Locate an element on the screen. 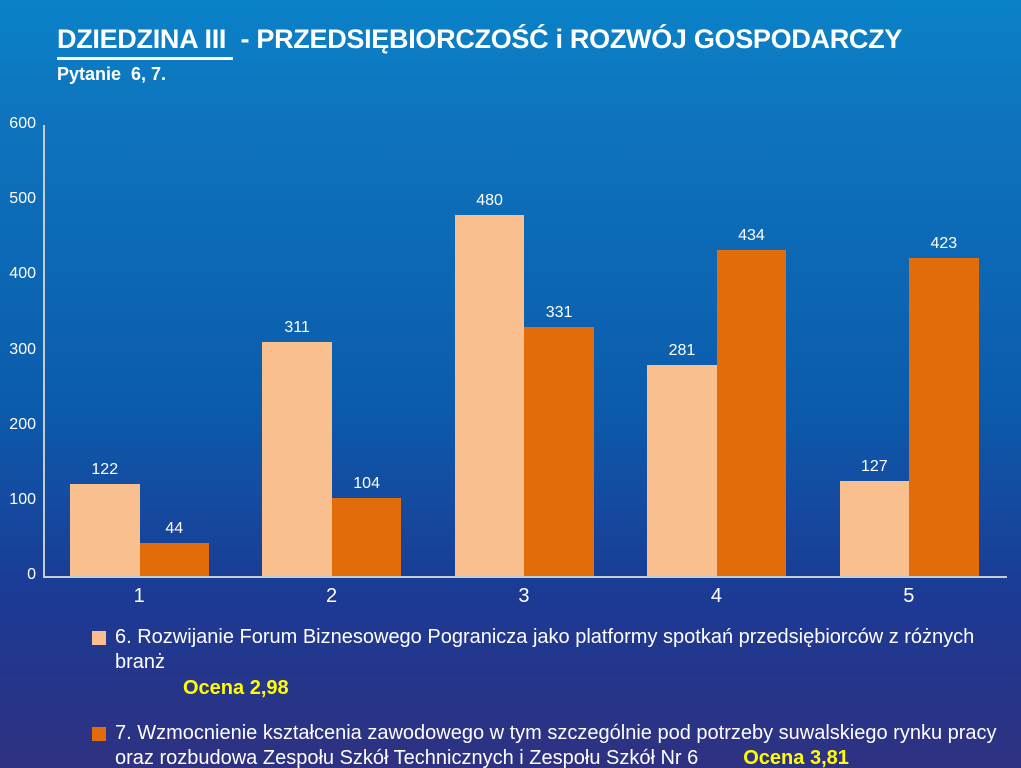  bar-value-label: 281 is located at coordinates (682, 350).